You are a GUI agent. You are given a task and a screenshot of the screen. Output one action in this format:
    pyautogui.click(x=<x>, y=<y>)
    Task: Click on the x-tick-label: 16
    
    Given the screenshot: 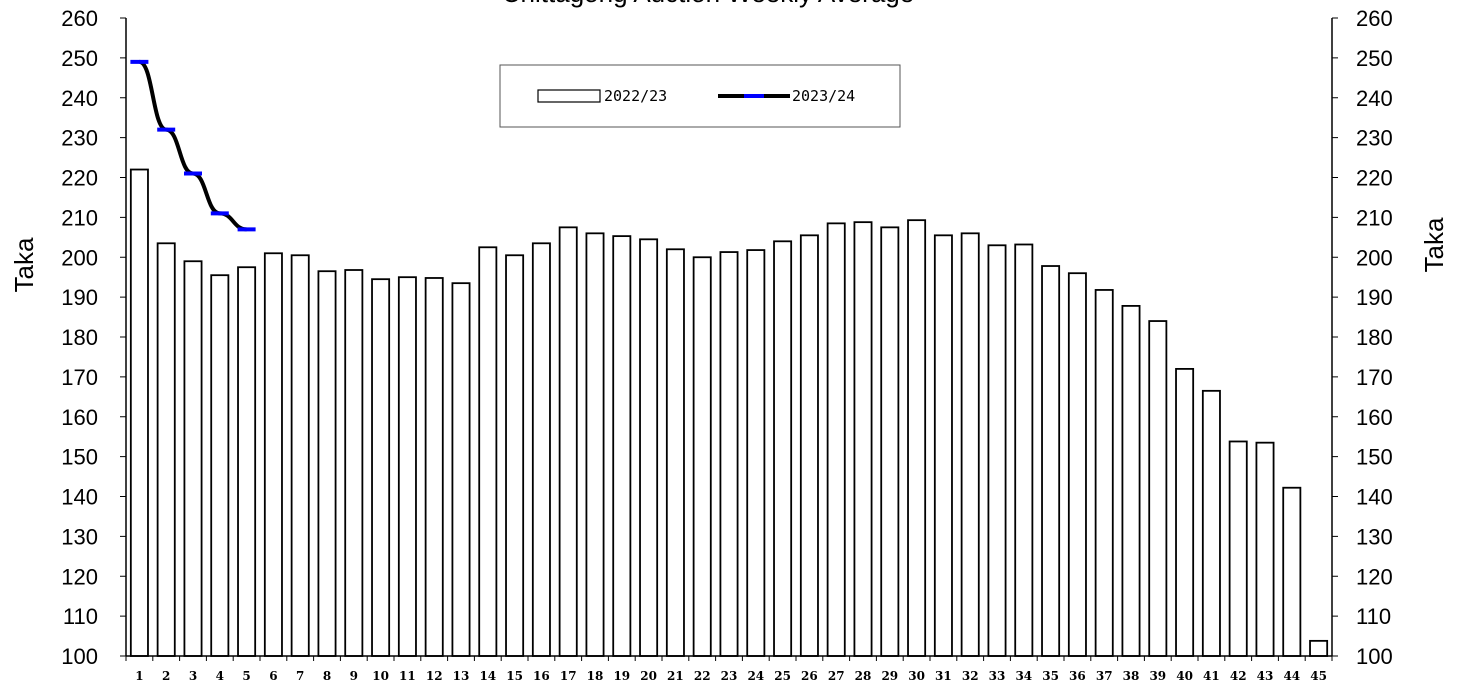 What is the action you would take?
    pyautogui.click(x=541, y=676)
    